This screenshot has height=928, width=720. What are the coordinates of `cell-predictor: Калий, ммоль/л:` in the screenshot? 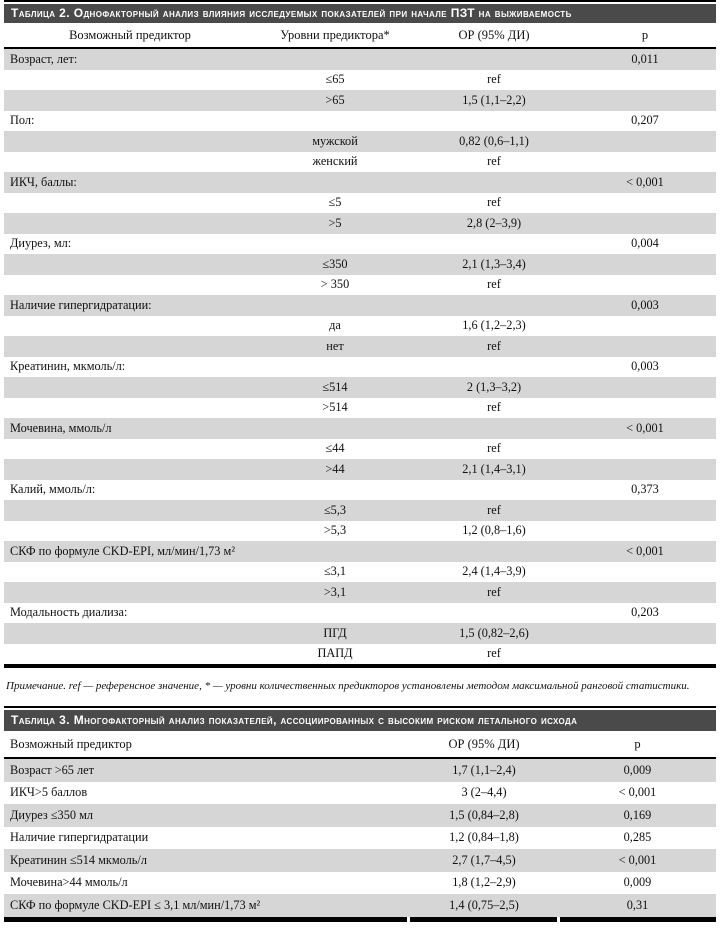 It's located at (53, 489).